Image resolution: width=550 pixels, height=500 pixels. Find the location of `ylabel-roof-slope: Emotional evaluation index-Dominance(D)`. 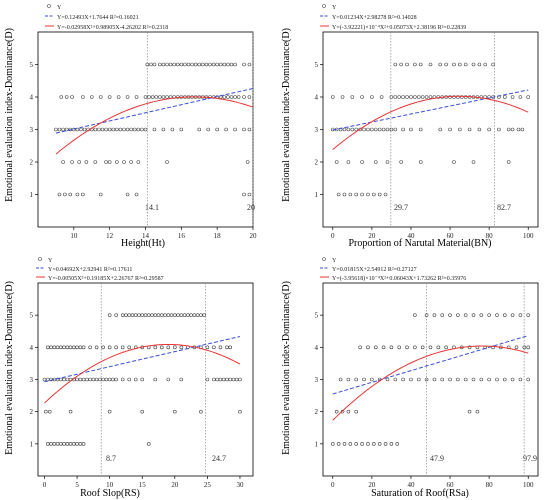

ylabel-roof-slope: Emotional evaluation index-Dominance(D) is located at coordinates (9, 368).